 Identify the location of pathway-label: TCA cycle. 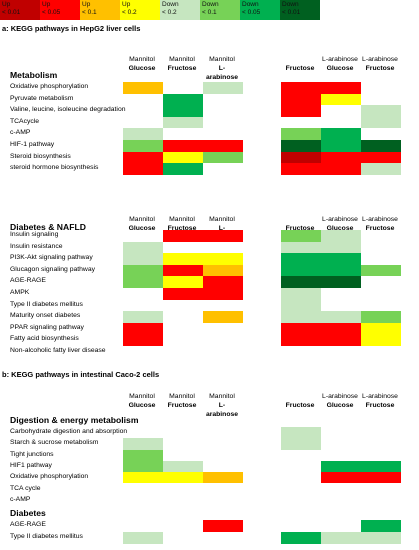
(25, 488).